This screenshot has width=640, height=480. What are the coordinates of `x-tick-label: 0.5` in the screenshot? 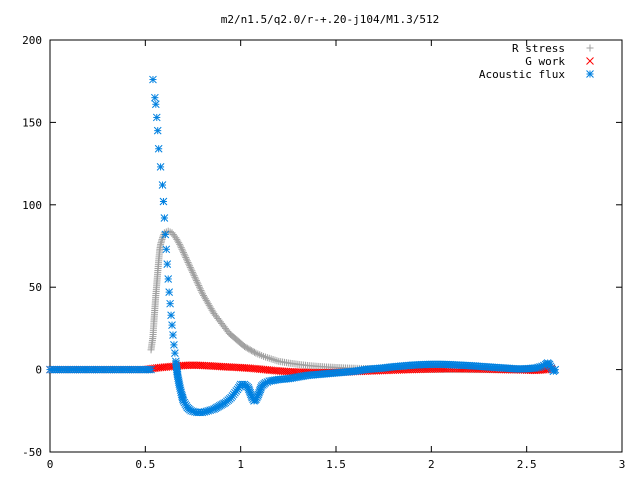 It's located at (145, 464).